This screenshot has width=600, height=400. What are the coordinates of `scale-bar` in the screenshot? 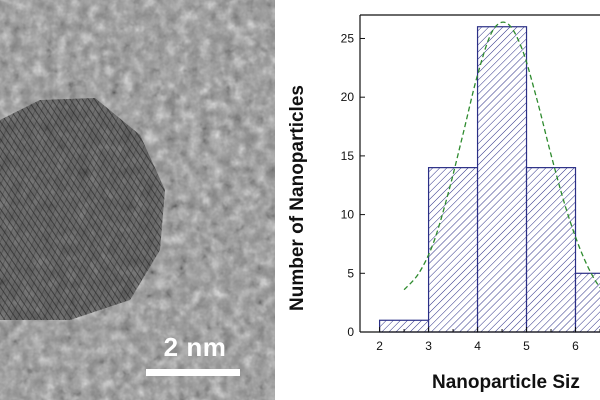 It's located at (193, 372).